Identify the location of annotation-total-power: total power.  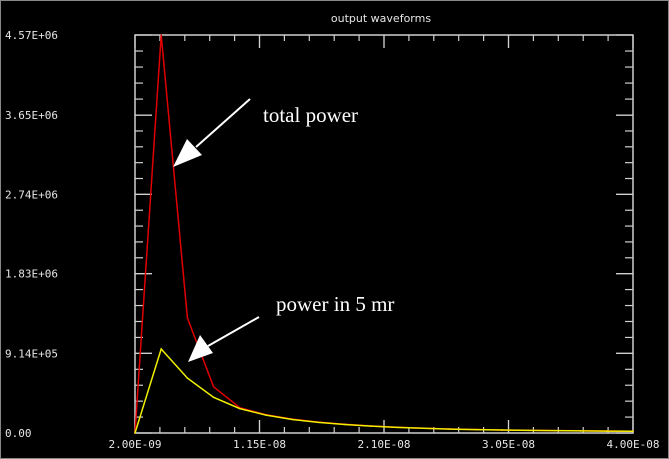
(265, 132).